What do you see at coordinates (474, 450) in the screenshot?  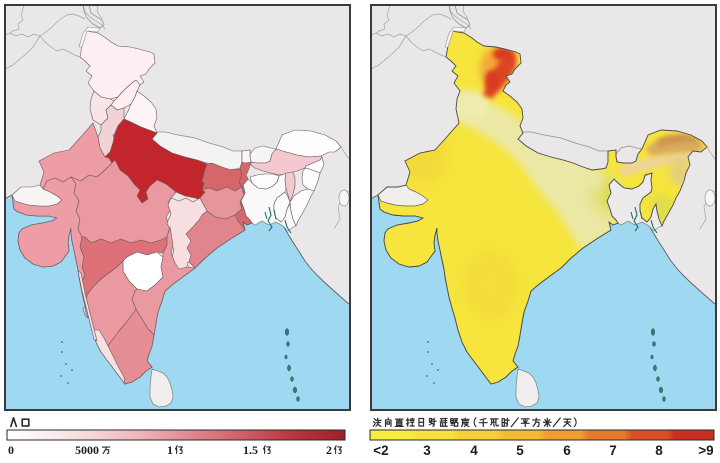 I see `svg-text: 4` at bounding box center [474, 450].